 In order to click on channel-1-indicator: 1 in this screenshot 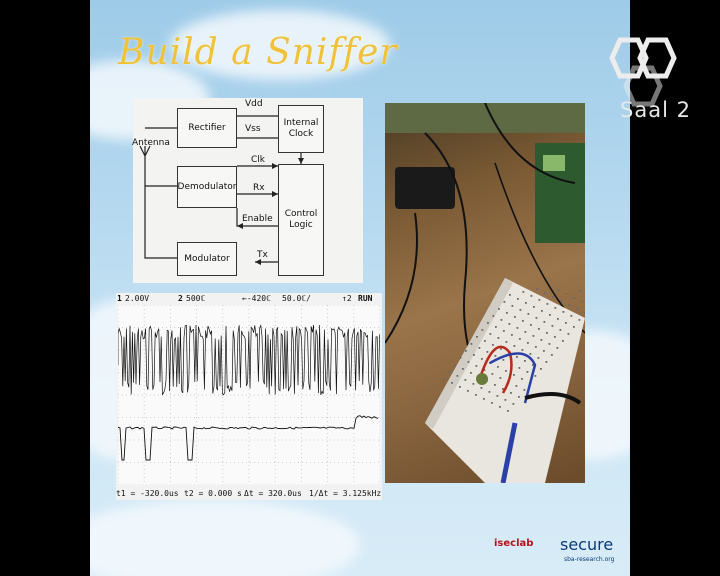, I will do `click(119, 298)`.